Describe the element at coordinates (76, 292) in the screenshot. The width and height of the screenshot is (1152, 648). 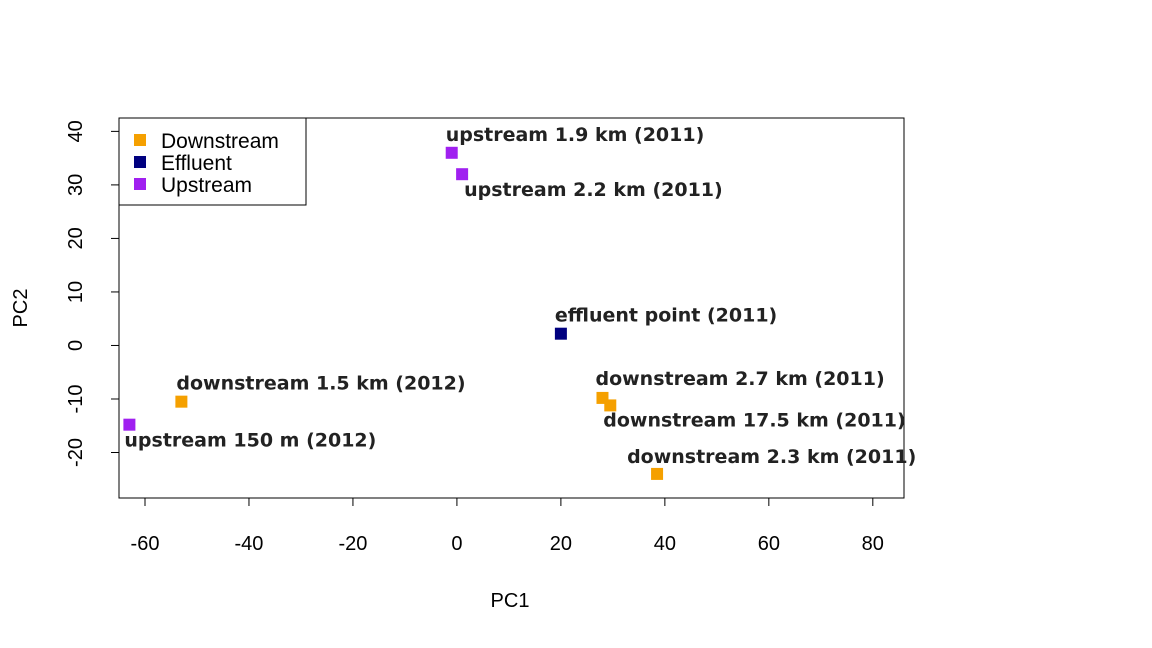
I see `y-tick-label: 10` at that location.